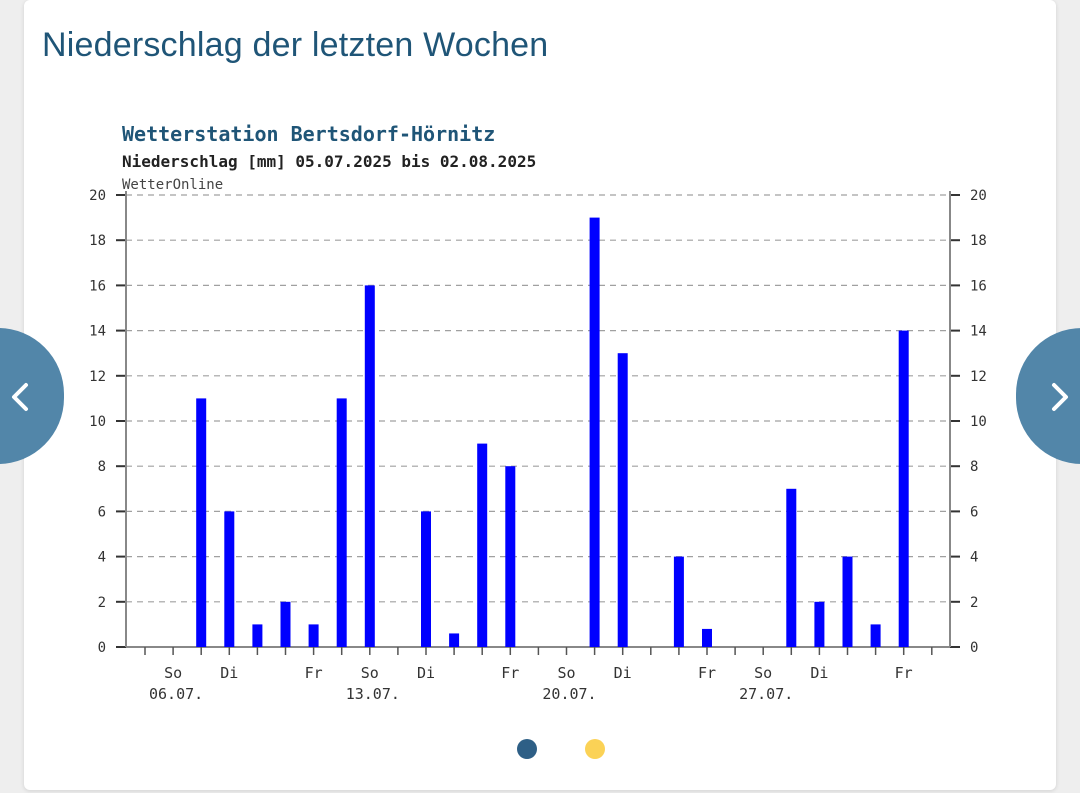 The width and height of the screenshot is (1080, 793). Describe the element at coordinates (102, 558) in the screenshot. I see `y-tick-label-left: 4` at that location.